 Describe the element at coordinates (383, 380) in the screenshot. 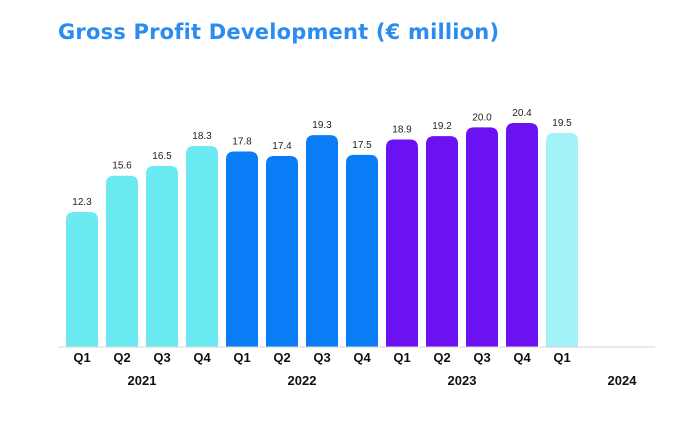

I see `year-labels-group: 2021 2022 2023 2024` at that location.